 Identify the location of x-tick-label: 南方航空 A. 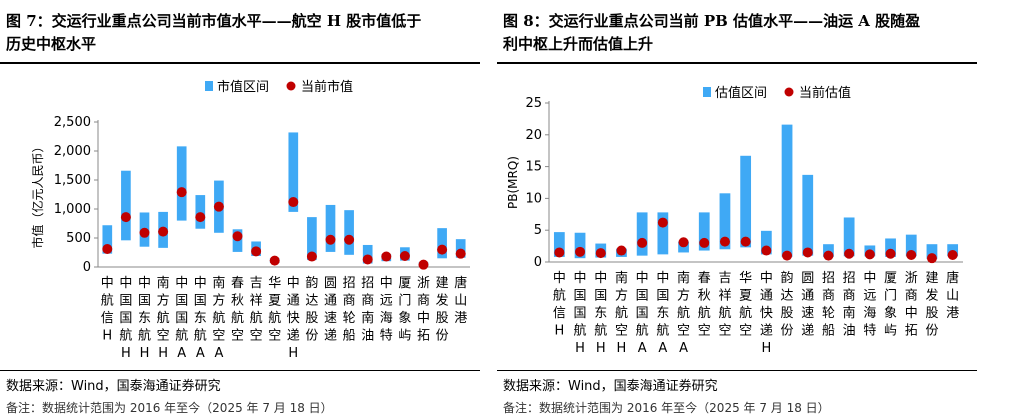
(218, 318).